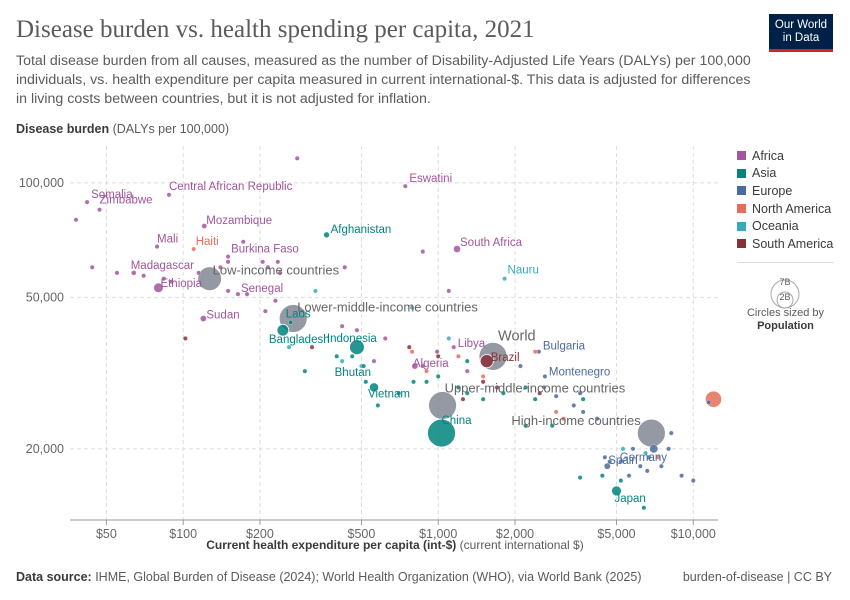  I want to click on data-point-zimbabwe, so click(99, 210).